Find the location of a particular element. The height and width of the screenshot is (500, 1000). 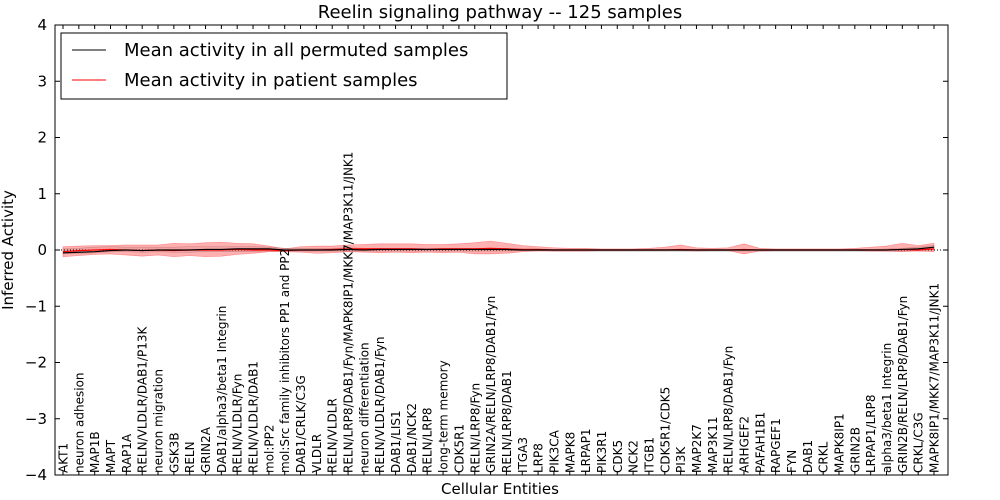

y-tick-label: −2 is located at coordinates (36, 363).